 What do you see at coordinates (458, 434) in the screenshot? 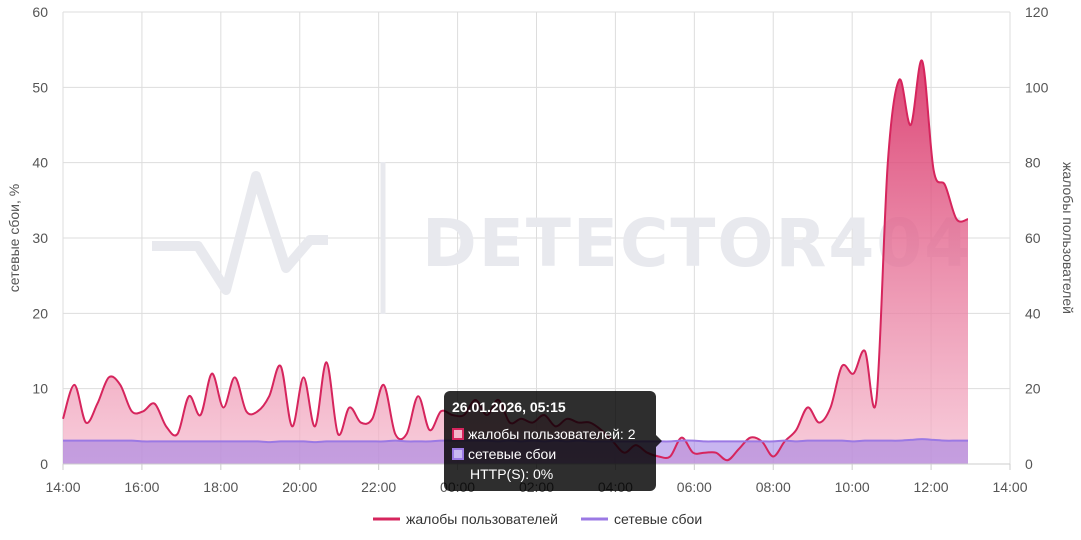
I see `tooltip-swatch-complaints` at bounding box center [458, 434].